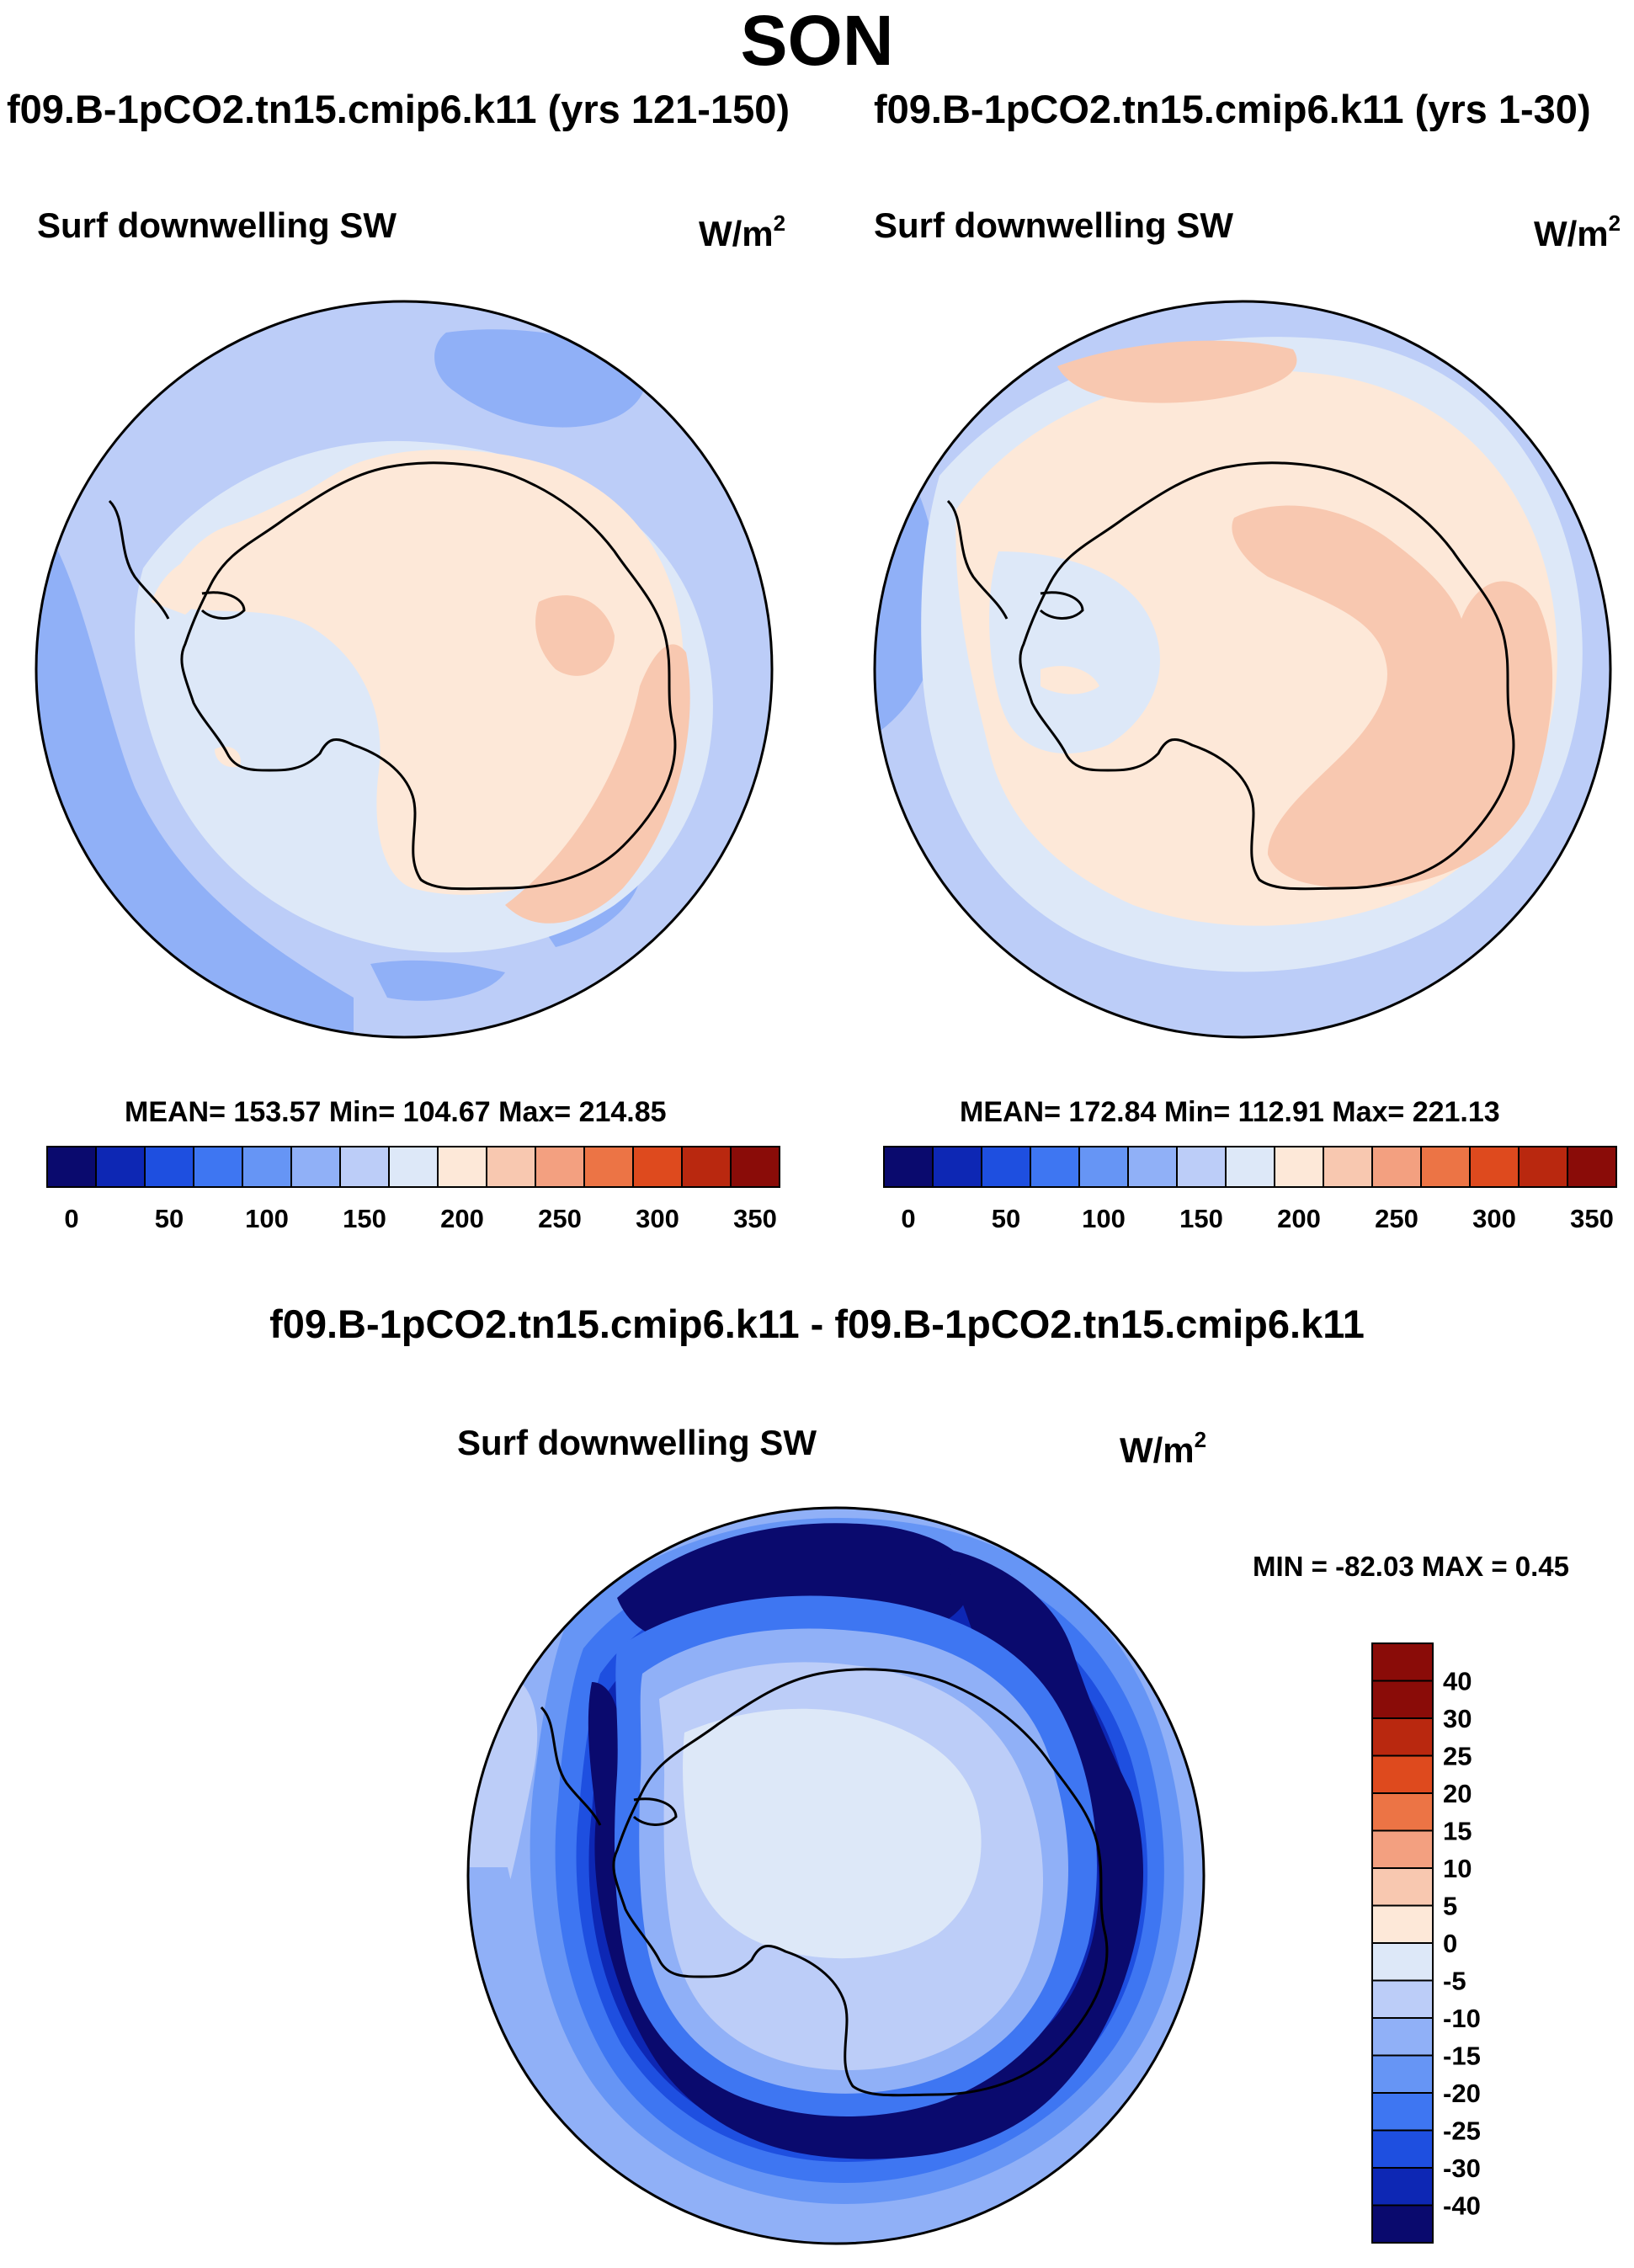  I want to click on right-colorbar-tick-label: 100, so click(1104, 1218).